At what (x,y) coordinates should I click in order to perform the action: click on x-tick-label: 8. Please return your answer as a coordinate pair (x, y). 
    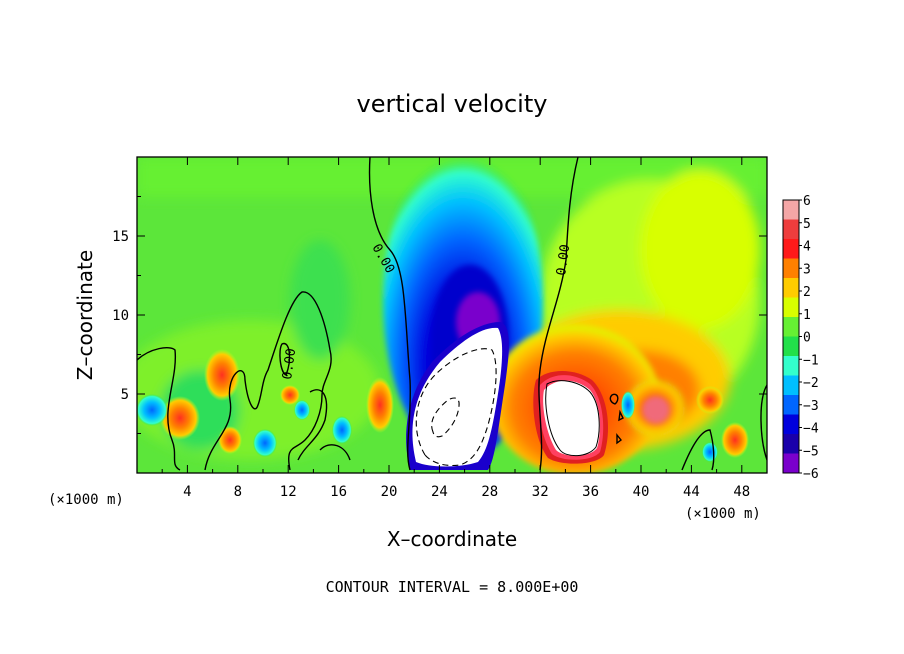
    Looking at the image, I should click on (238, 492).